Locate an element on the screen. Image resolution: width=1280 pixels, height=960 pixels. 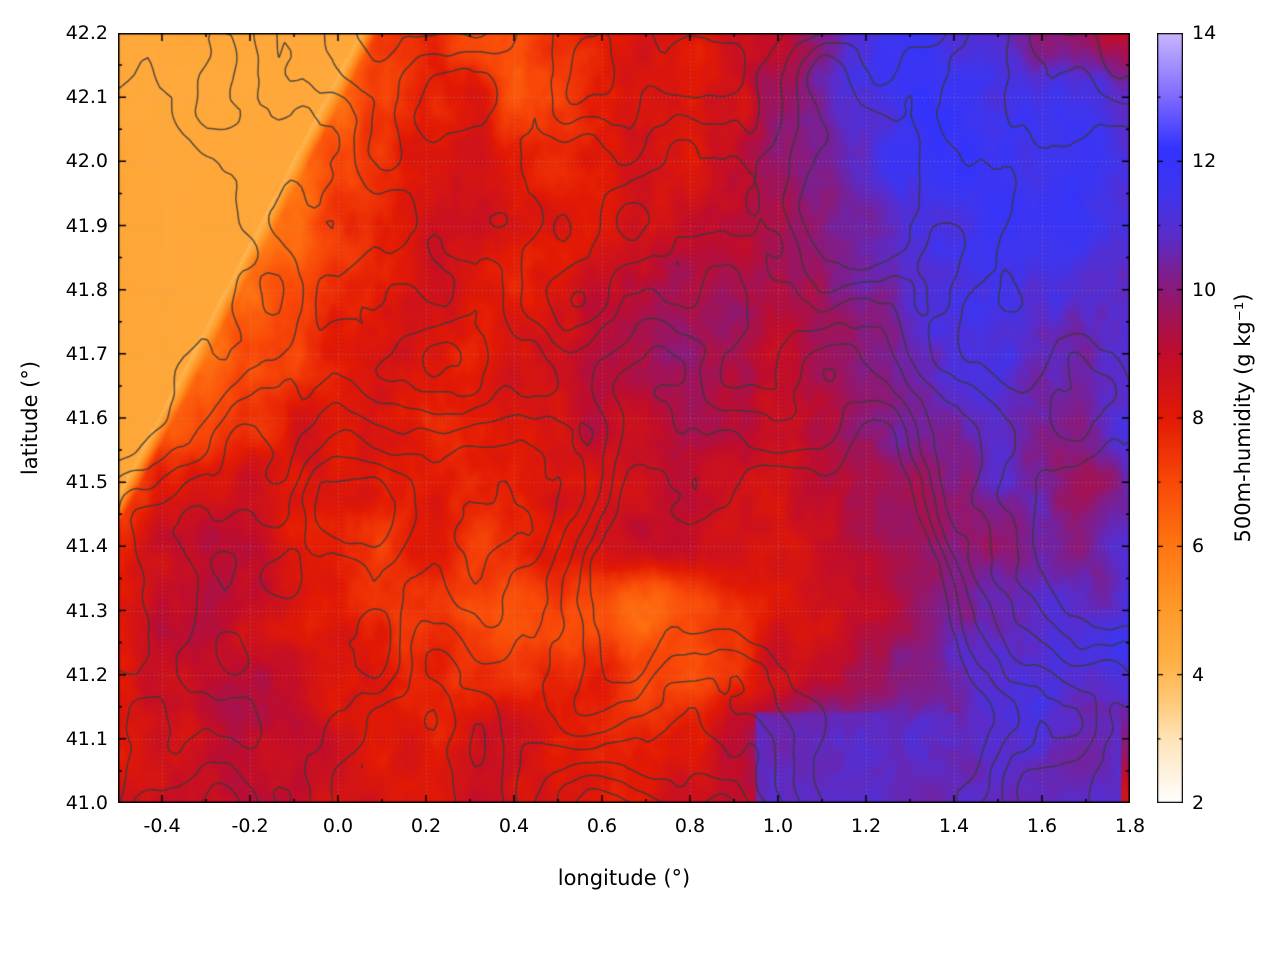
y-tick-label: 41.3 is located at coordinates (86, 610).